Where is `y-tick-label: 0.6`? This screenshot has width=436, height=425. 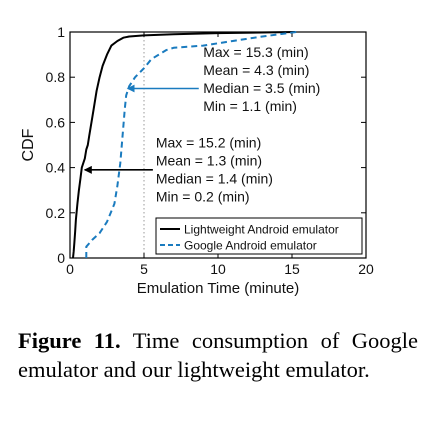 y-tick-label: 0.6 is located at coordinates (56, 122).